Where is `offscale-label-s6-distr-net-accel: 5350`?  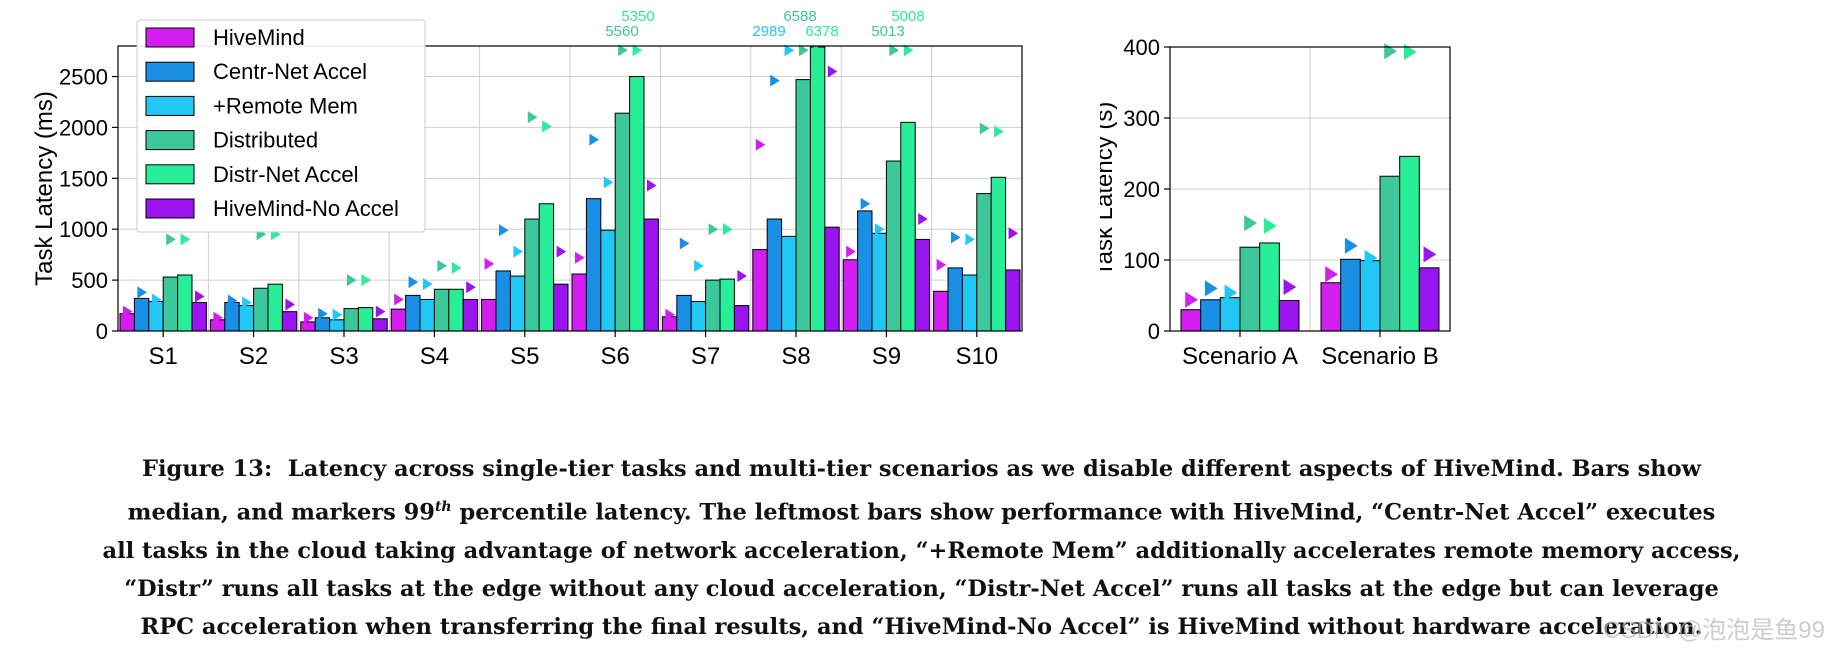
offscale-label-s6-distr-net-accel: 5350 is located at coordinates (637, 16).